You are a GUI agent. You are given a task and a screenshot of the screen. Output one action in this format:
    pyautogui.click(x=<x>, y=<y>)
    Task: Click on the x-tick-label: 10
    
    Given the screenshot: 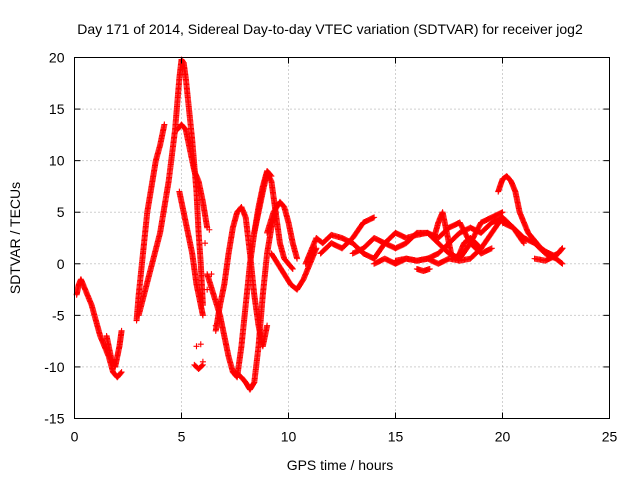 What is the action you would take?
    pyautogui.click(x=289, y=437)
    